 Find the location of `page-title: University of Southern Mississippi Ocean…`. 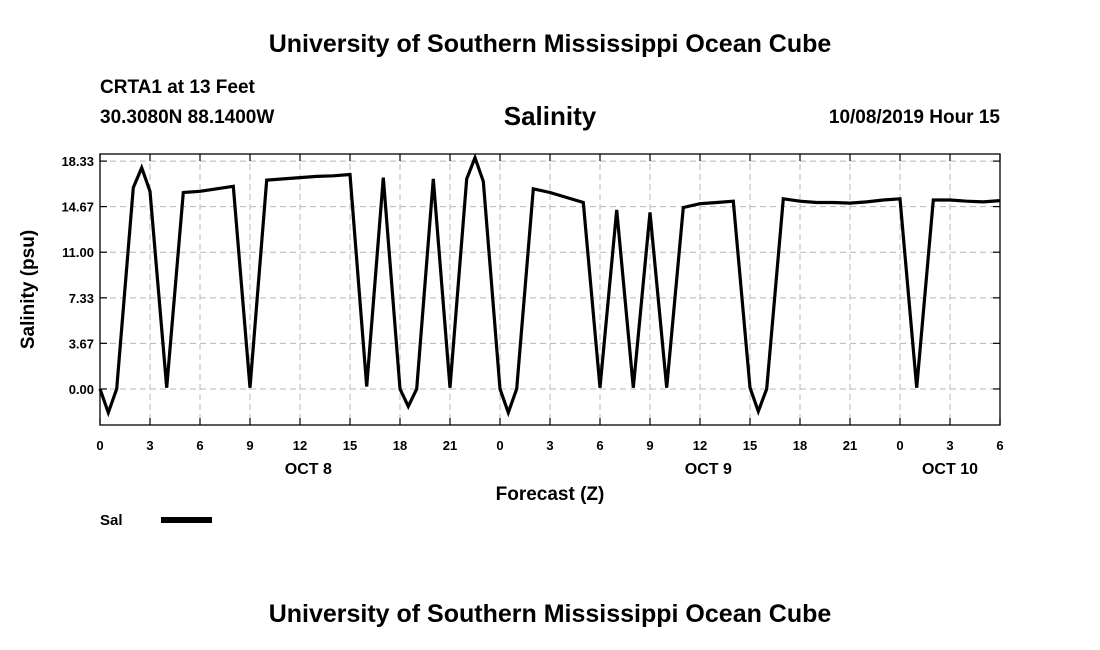

page-title: University of Southern Mississippi Ocean… is located at coordinates (550, 44).